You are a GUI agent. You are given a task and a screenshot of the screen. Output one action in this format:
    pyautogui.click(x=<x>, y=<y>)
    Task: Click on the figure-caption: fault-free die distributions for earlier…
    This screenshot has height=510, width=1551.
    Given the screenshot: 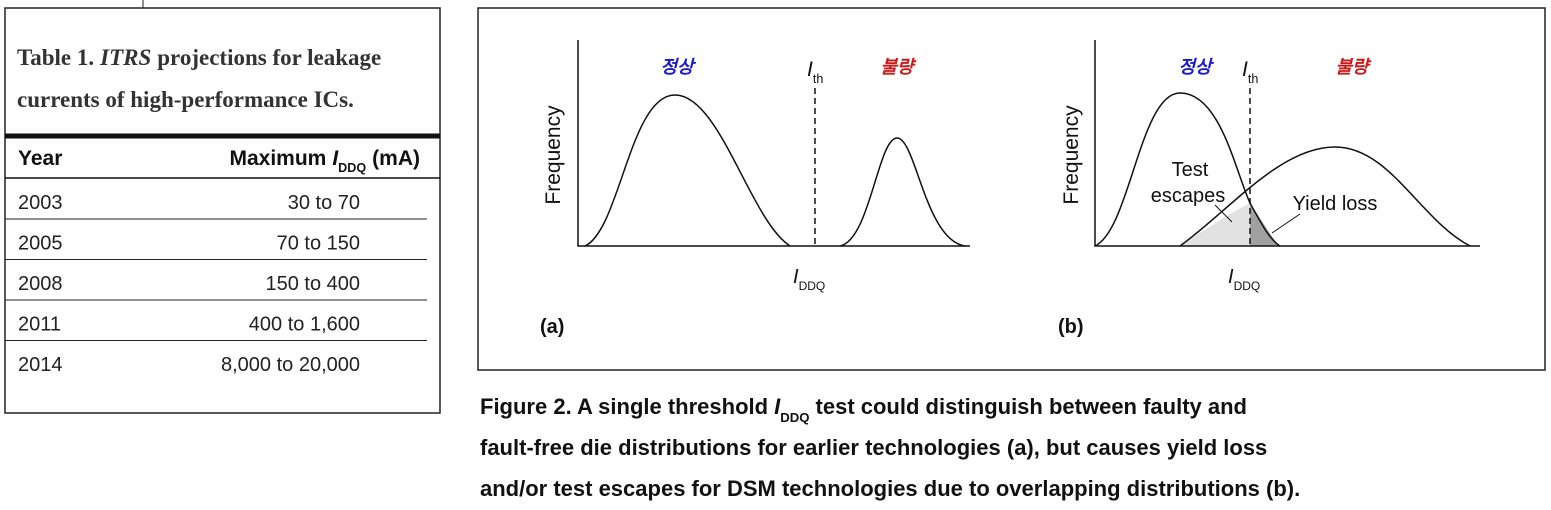 What is the action you would take?
    pyautogui.click(x=873, y=447)
    